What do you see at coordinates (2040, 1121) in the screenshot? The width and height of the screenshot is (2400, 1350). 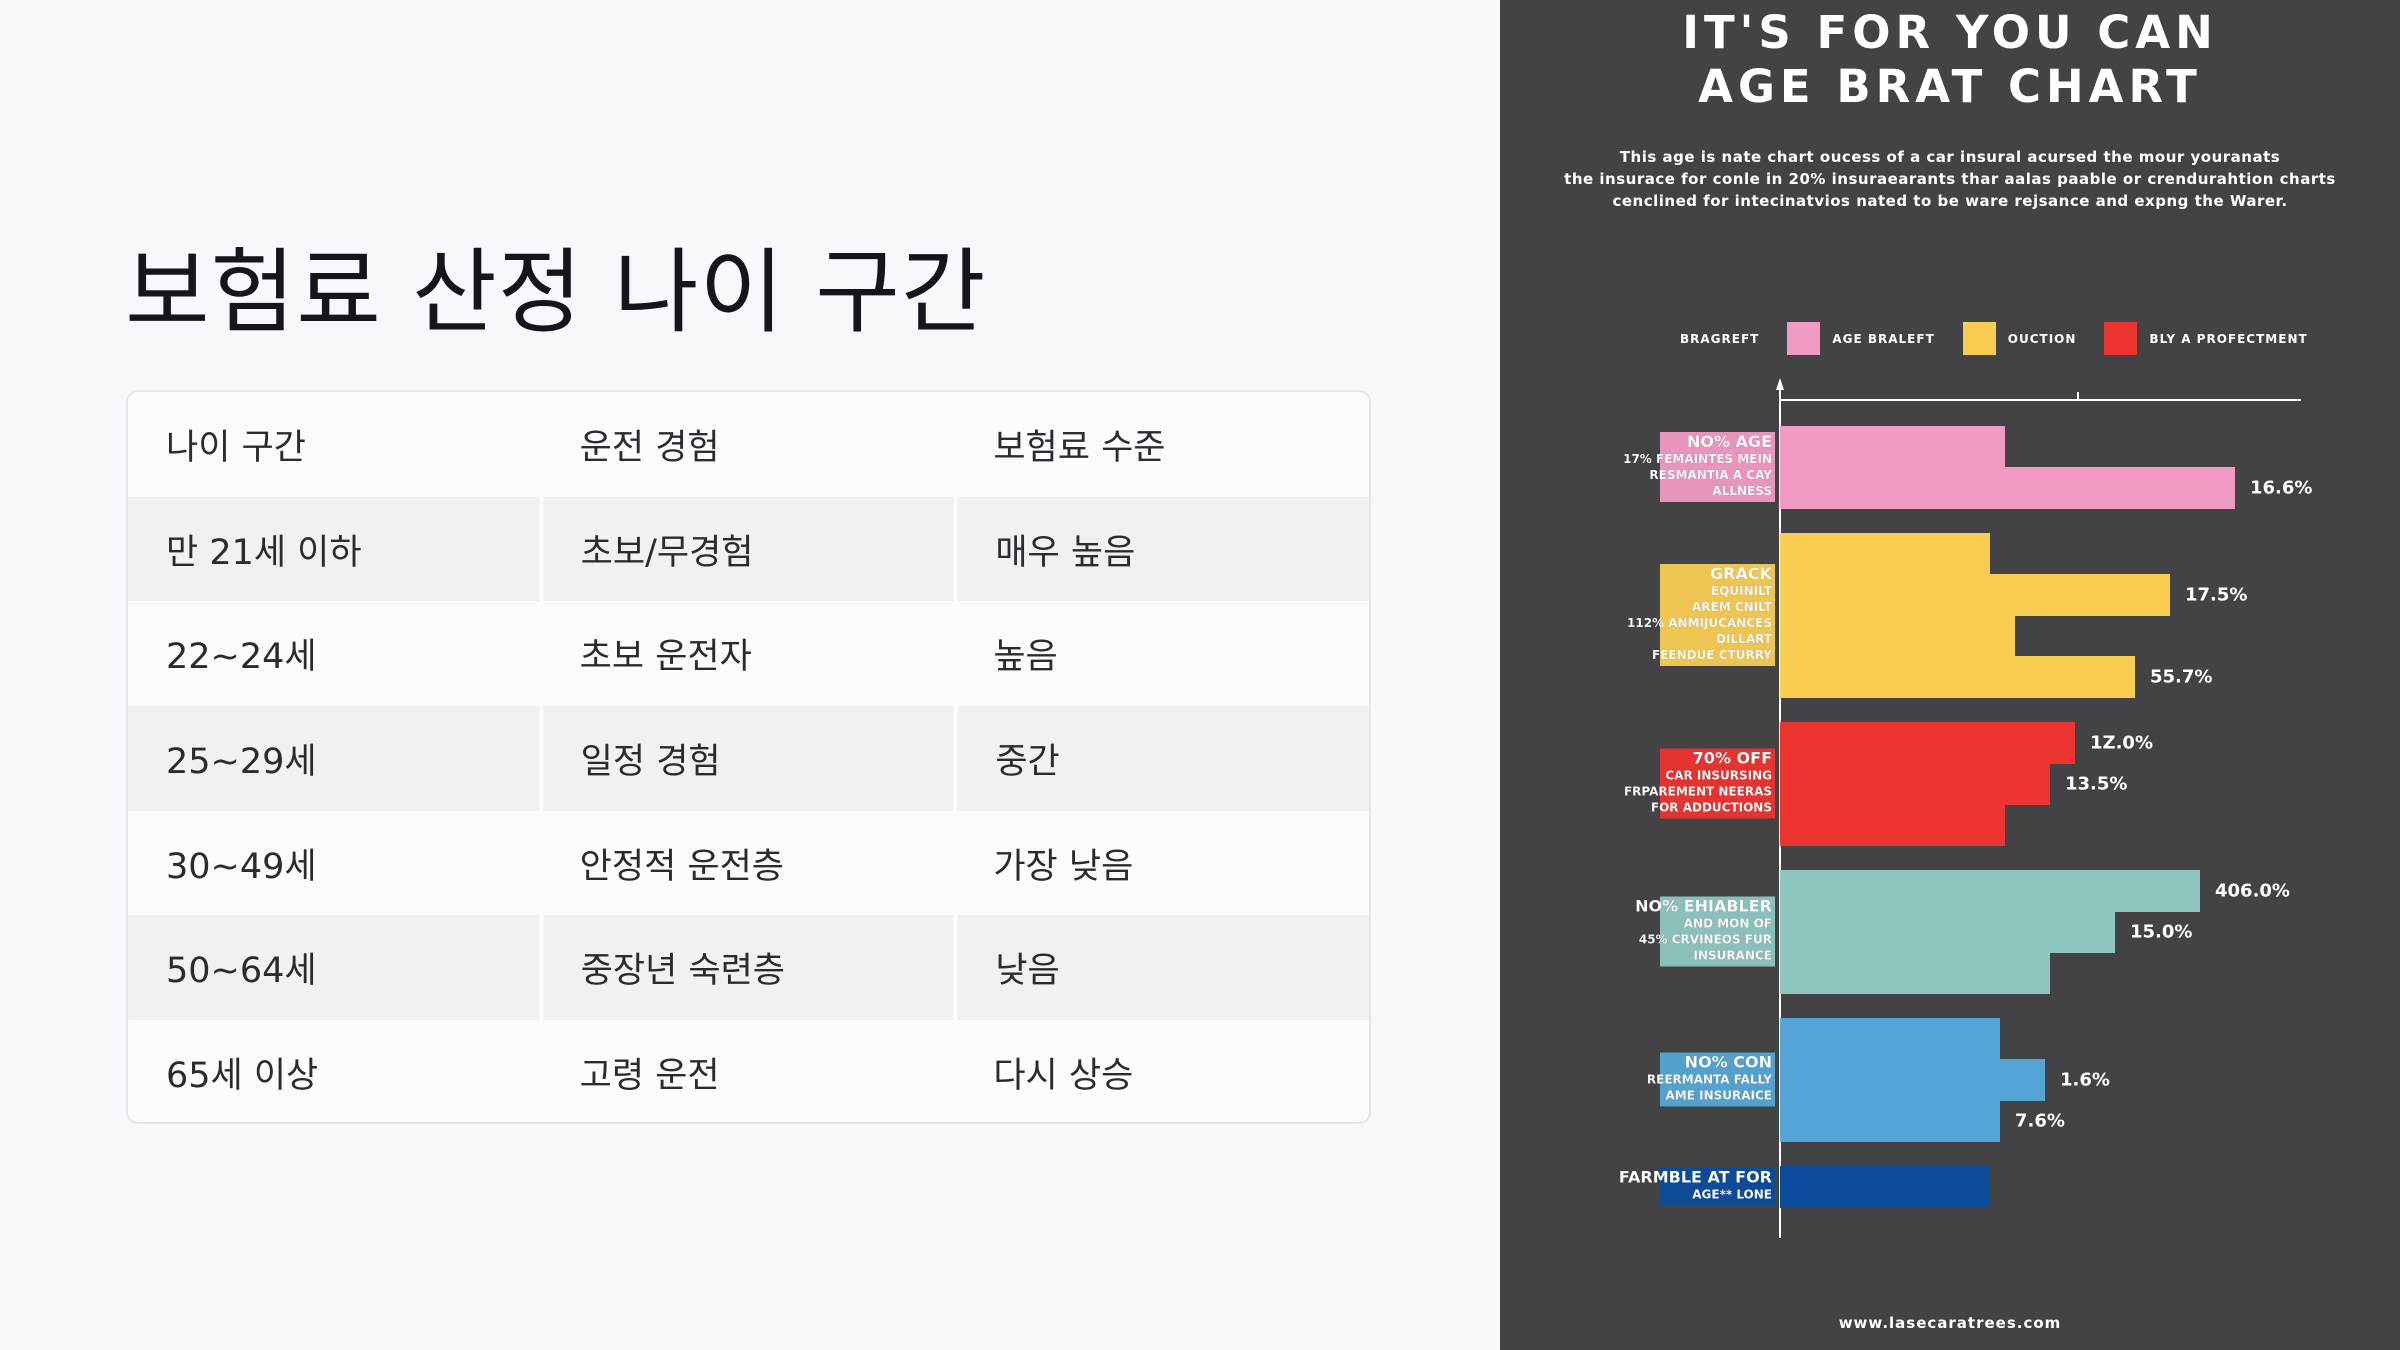 I see `bar-value-label: 7.6%` at bounding box center [2040, 1121].